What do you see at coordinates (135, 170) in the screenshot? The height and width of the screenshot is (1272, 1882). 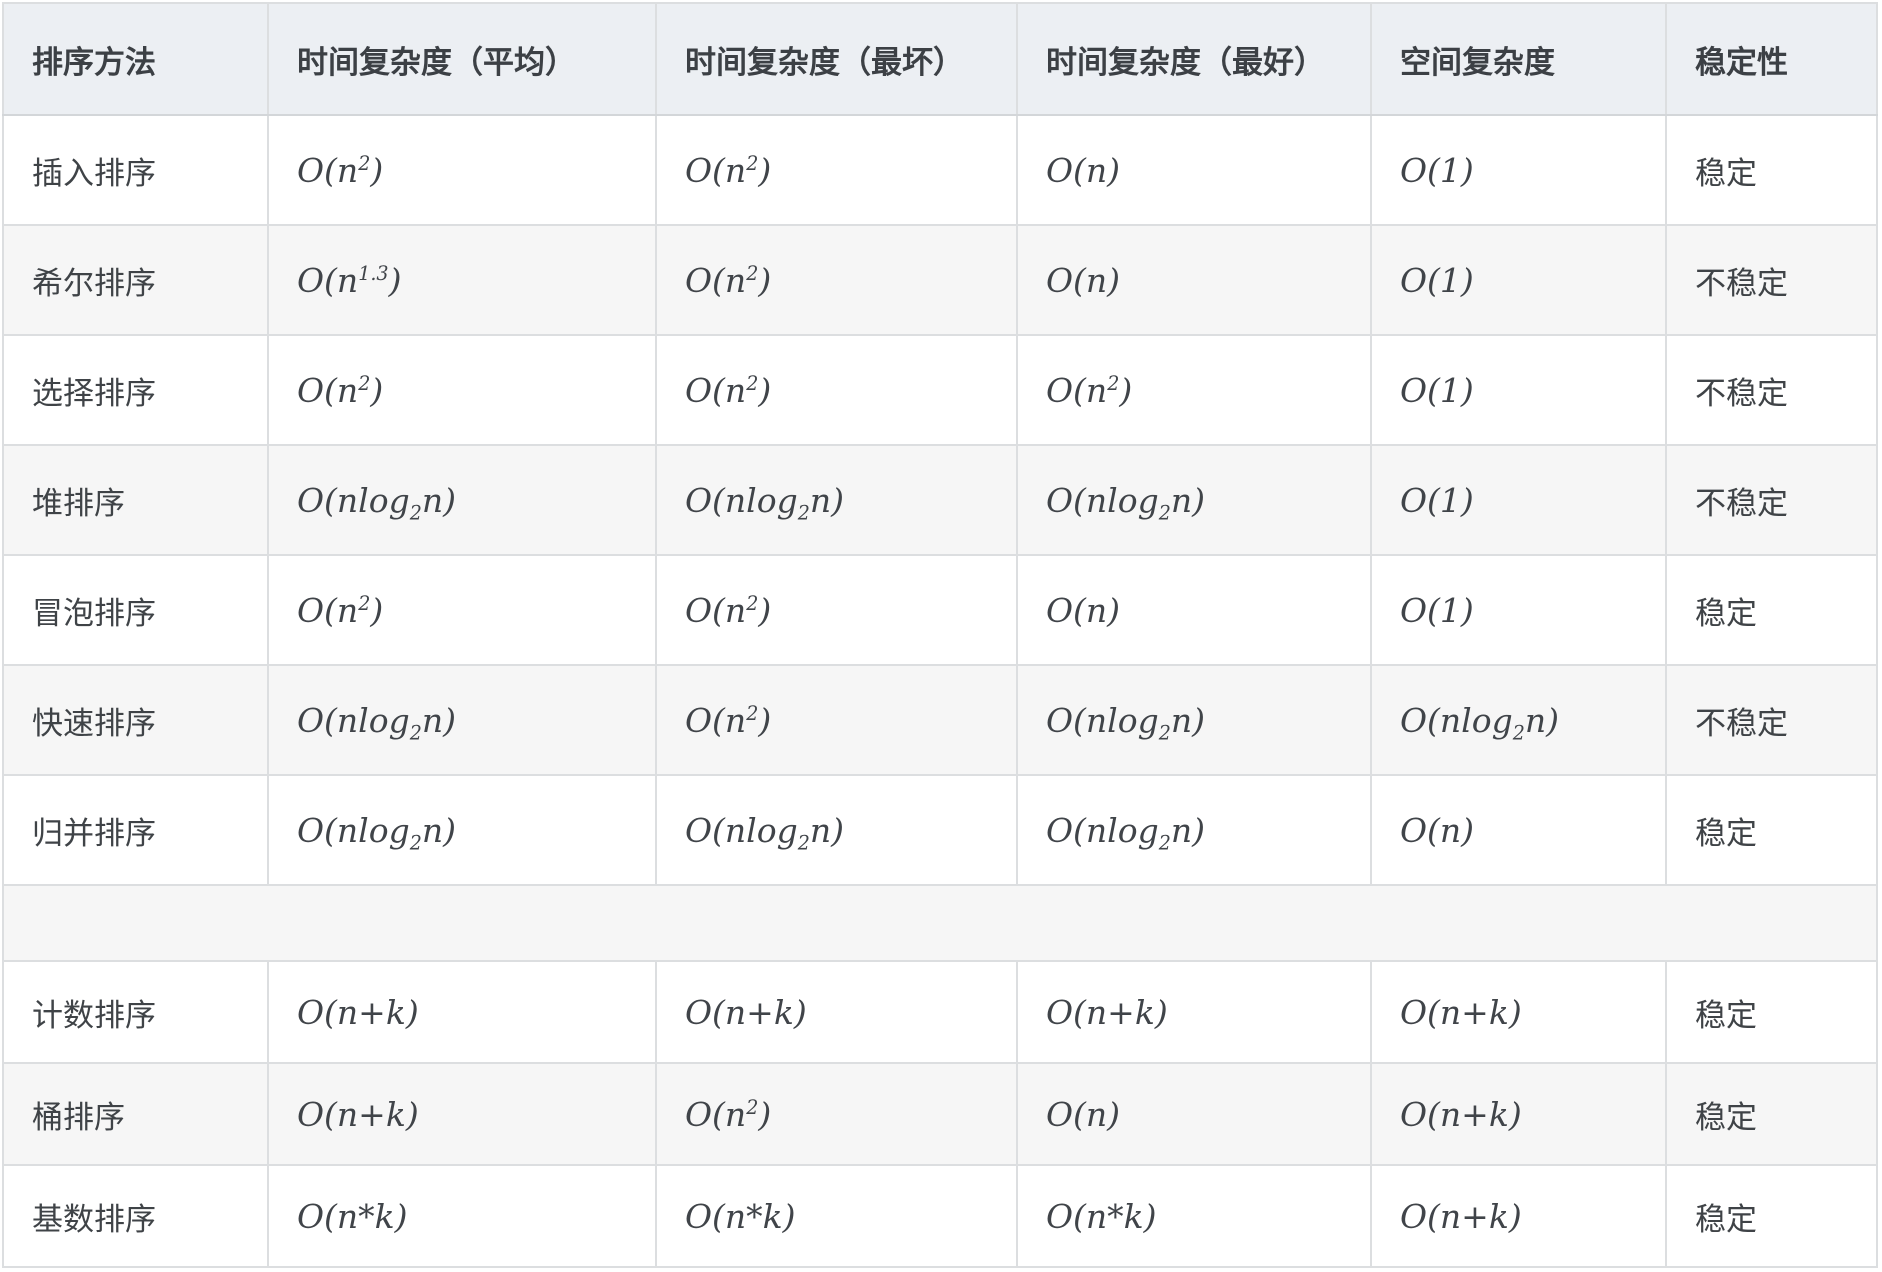 I see `method-cell: 插入排序` at bounding box center [135, 170].